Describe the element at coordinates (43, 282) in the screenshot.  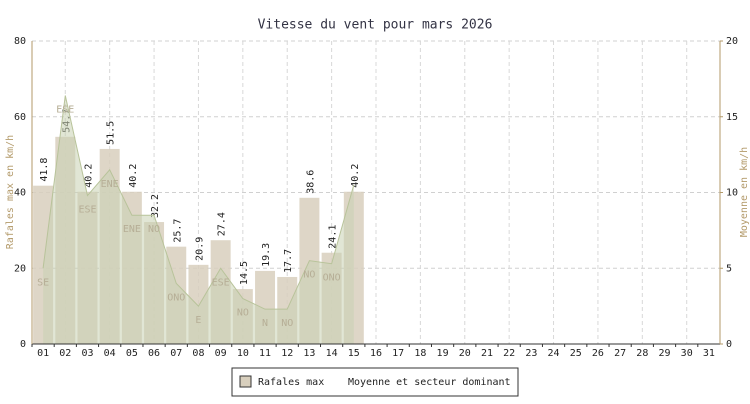
I see `sector-label: SE` at that location.